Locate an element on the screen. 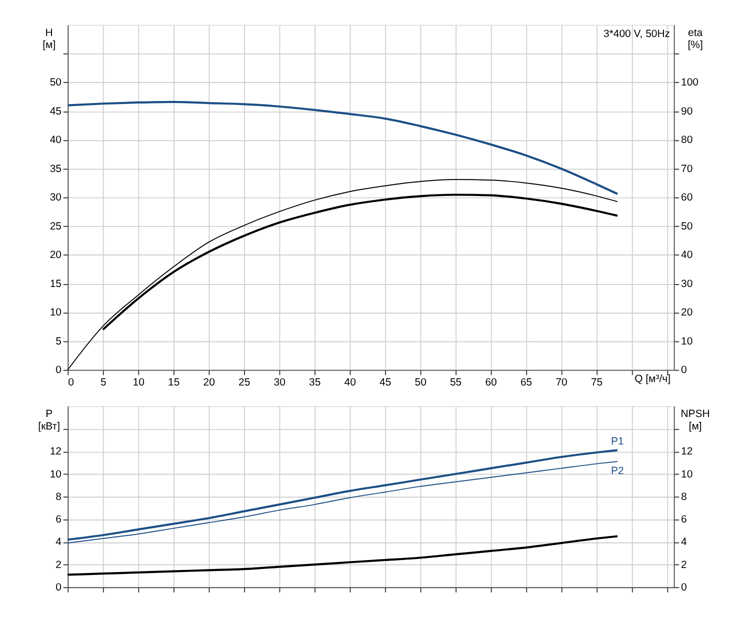  x-tick-label: 65 is located at coordinates (526, 383).